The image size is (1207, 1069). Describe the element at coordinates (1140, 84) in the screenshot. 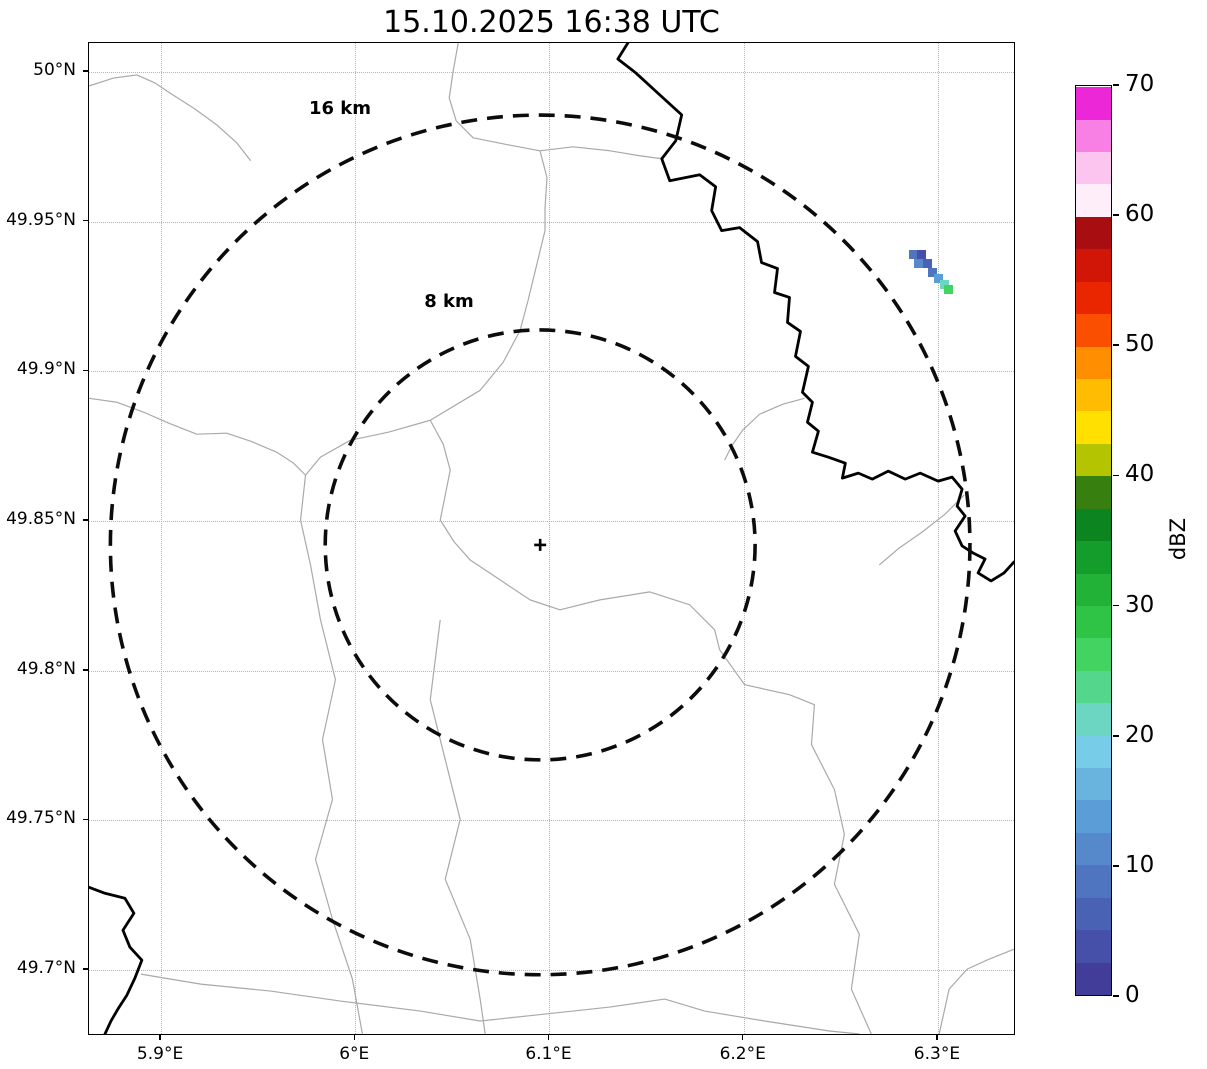

I see `colorbar-tick-label: 70` at that location.